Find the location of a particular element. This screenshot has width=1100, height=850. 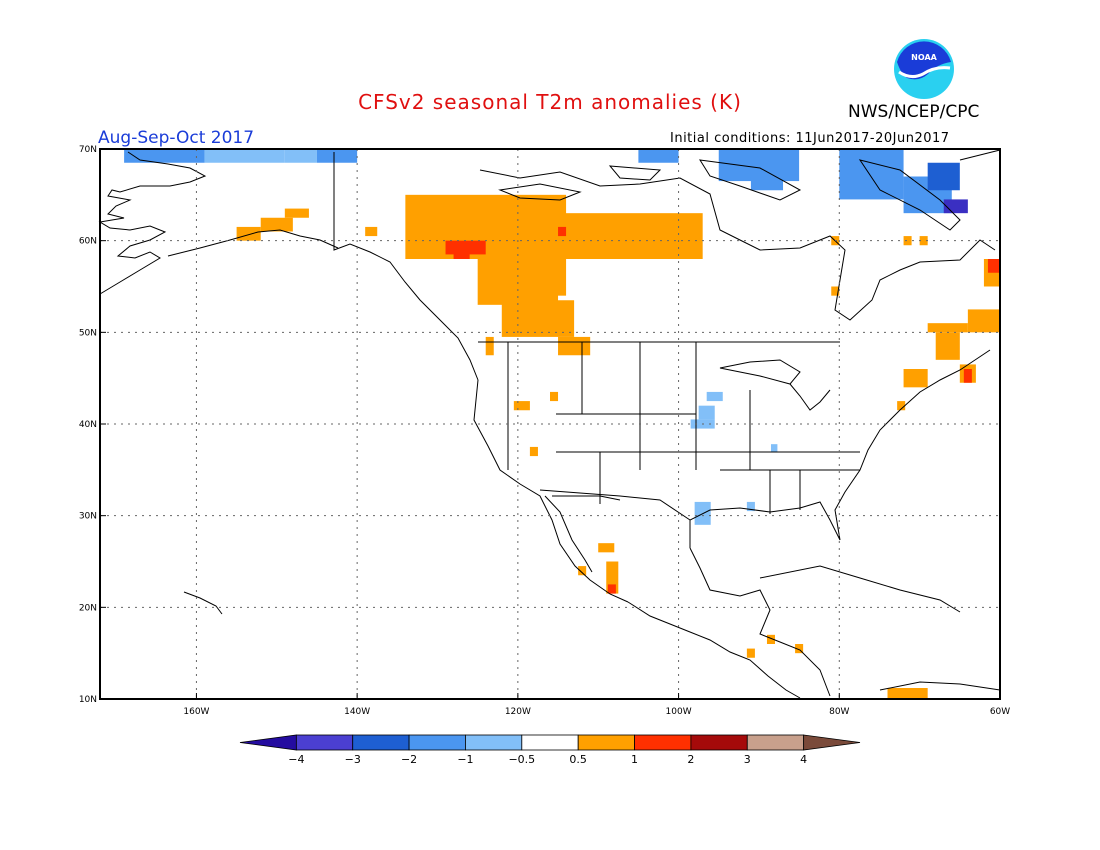

colorbar-label-8: 3 is located at coordinates (747, 759).